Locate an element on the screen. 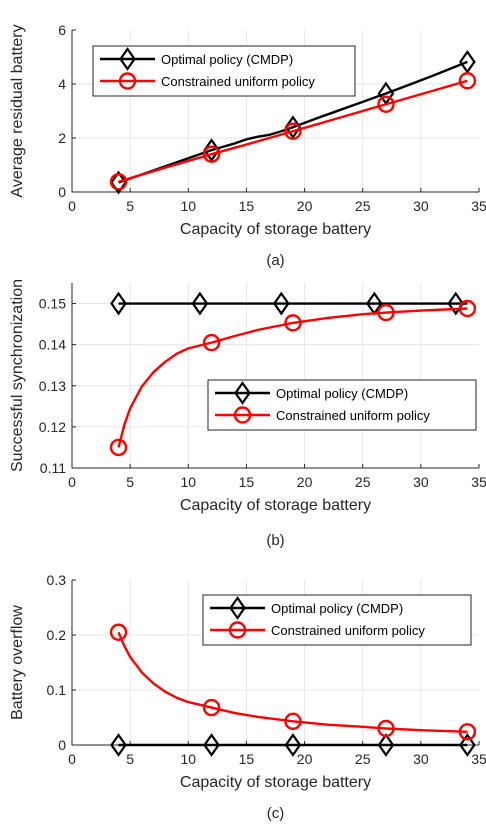  y-tick-label: 0.13 is located at coordinates (52, 386).